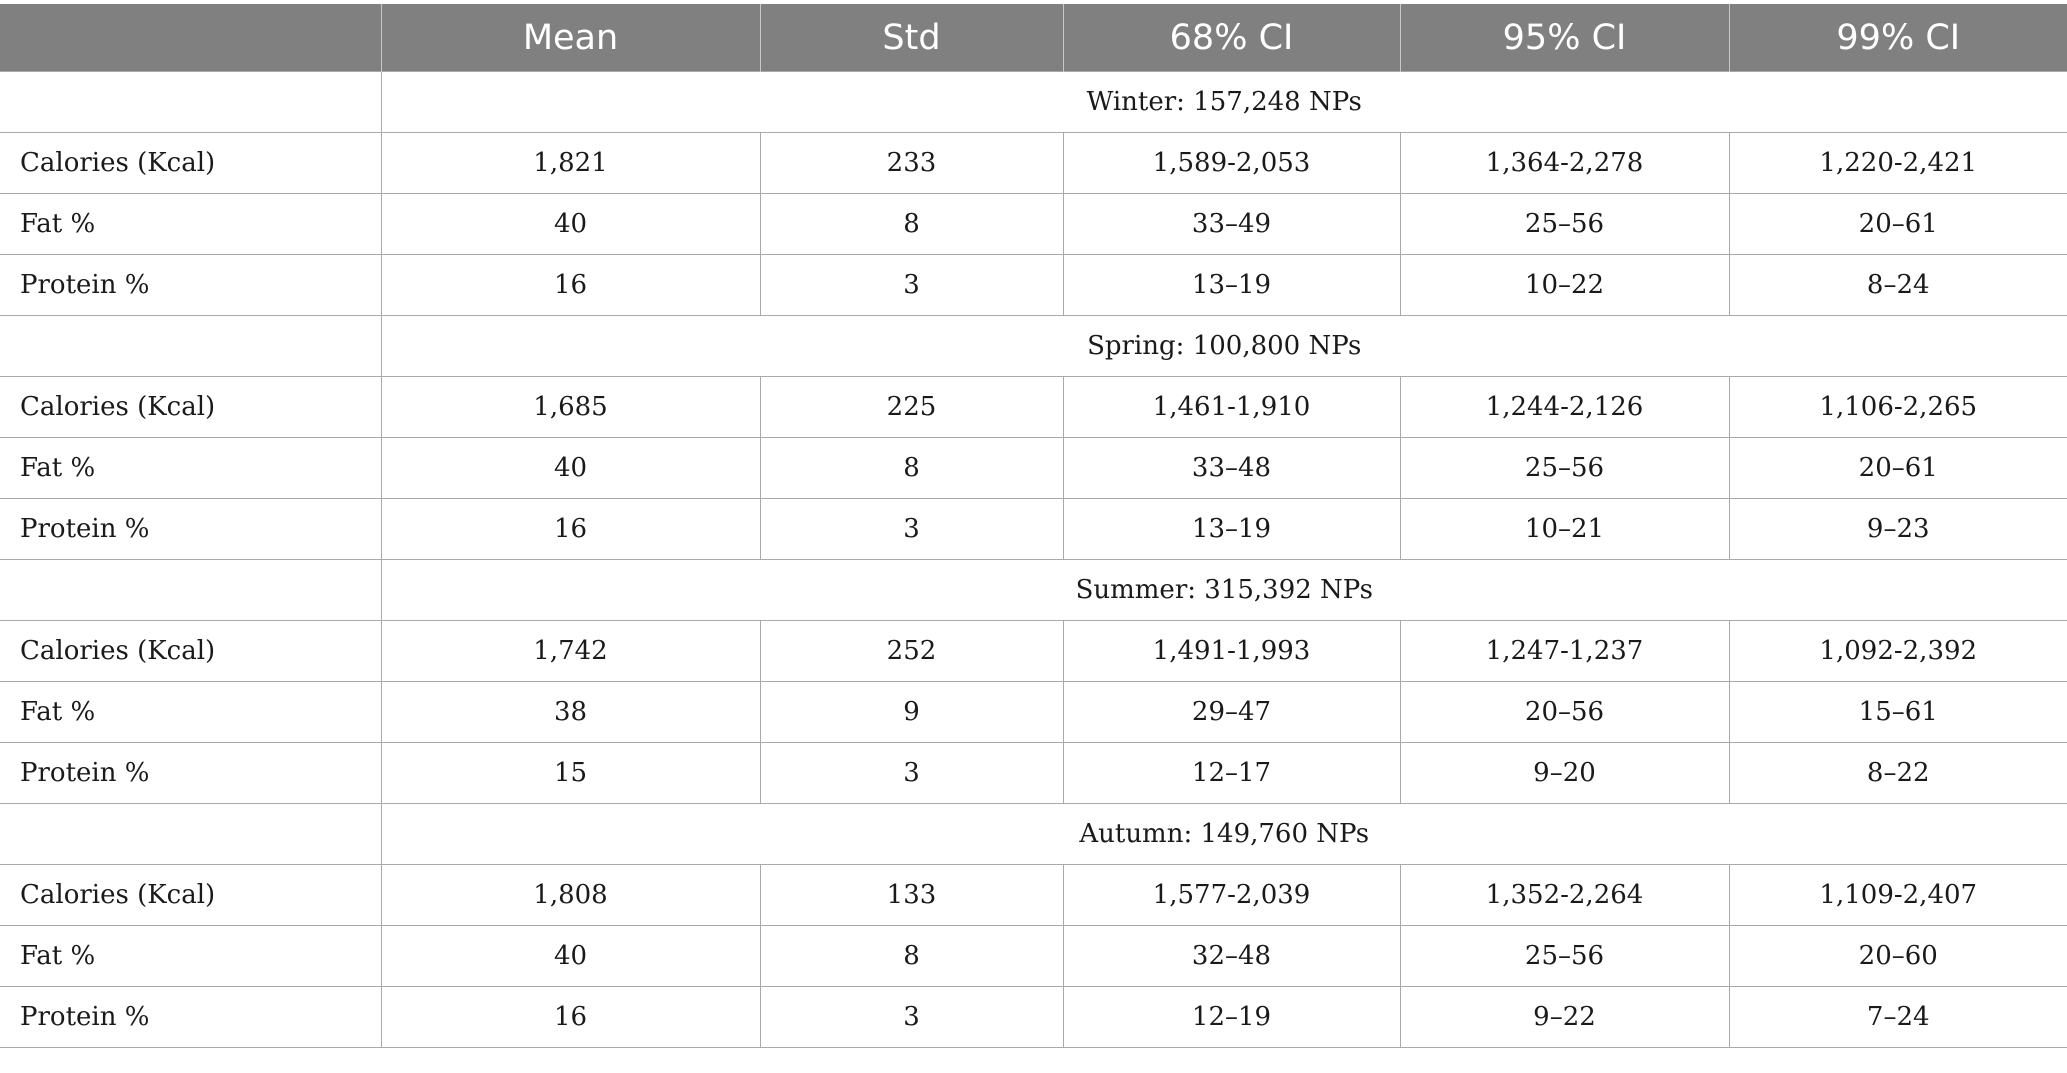  I want to click on cell-ci99: 1,092-2,392, so click(1897, 651).